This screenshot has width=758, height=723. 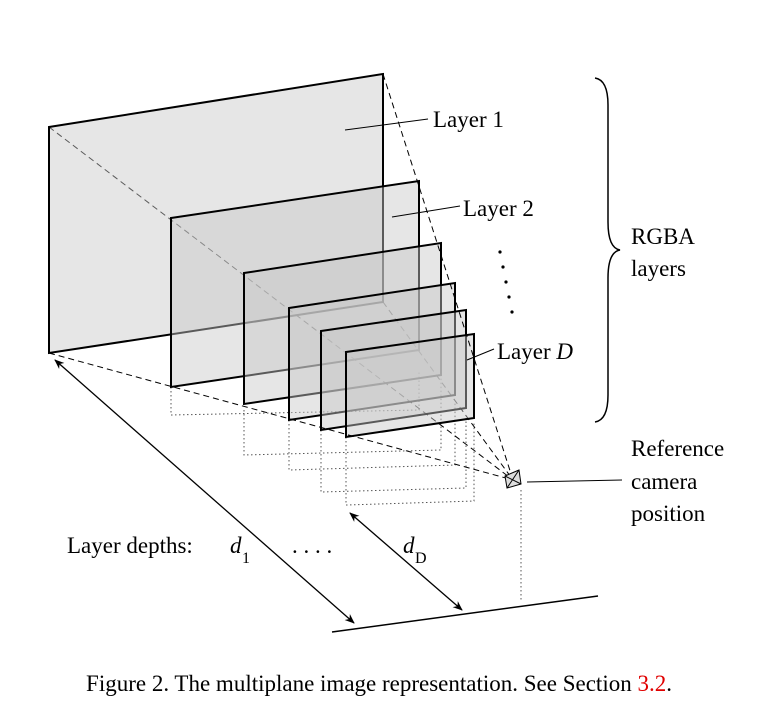 I want to click on layer-2-plane, so click(x=295, y=284).